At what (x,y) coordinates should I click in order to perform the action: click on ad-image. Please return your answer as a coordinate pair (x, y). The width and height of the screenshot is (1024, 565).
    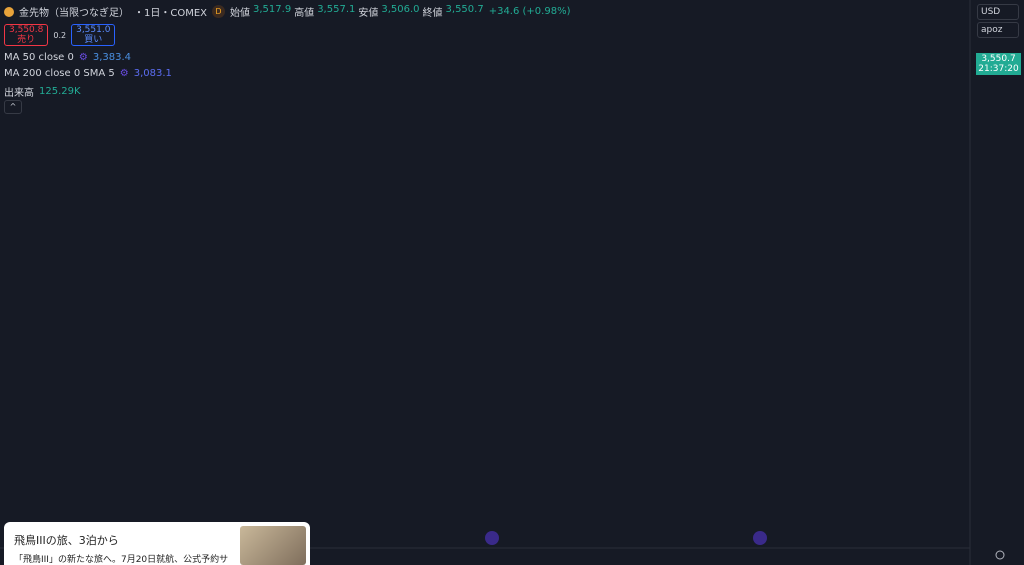
    Looking at the image, I should click on (273, 545).